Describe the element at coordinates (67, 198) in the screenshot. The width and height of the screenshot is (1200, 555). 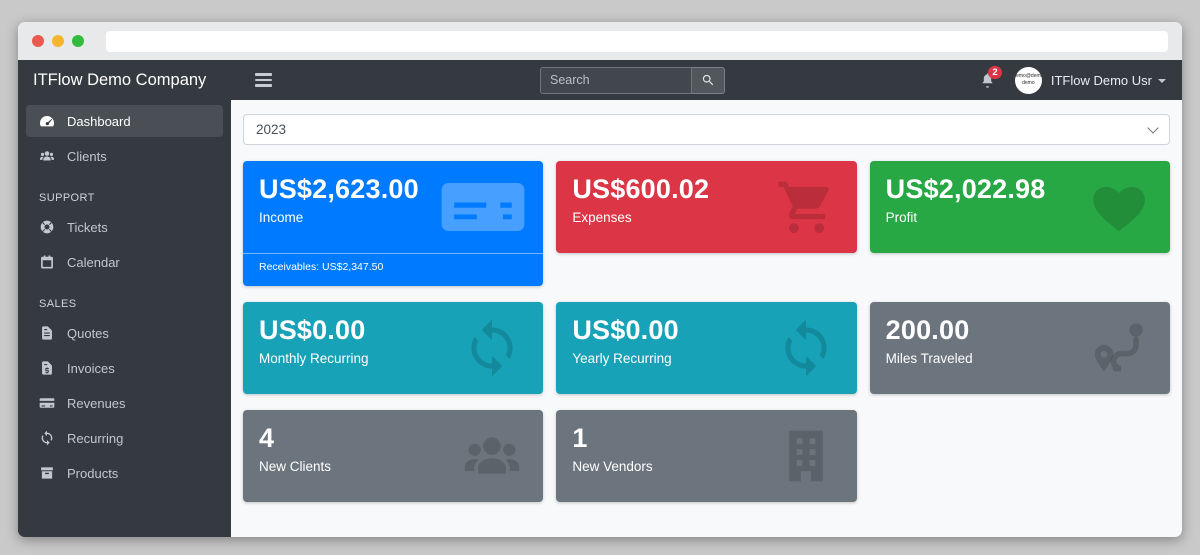
I see `sidebar-section-support: SUPPORT` at that location.